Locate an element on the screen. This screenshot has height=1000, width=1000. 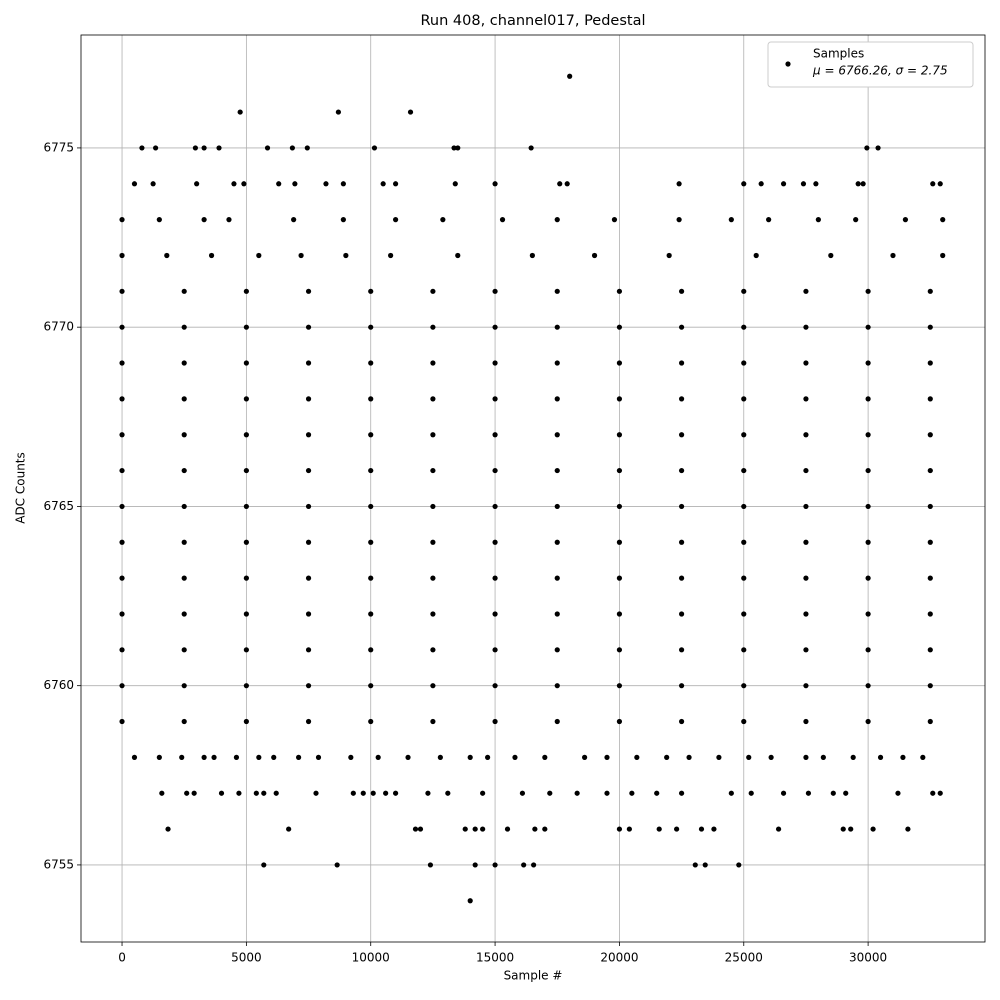
legend-box is located at coordinates (870, 64).